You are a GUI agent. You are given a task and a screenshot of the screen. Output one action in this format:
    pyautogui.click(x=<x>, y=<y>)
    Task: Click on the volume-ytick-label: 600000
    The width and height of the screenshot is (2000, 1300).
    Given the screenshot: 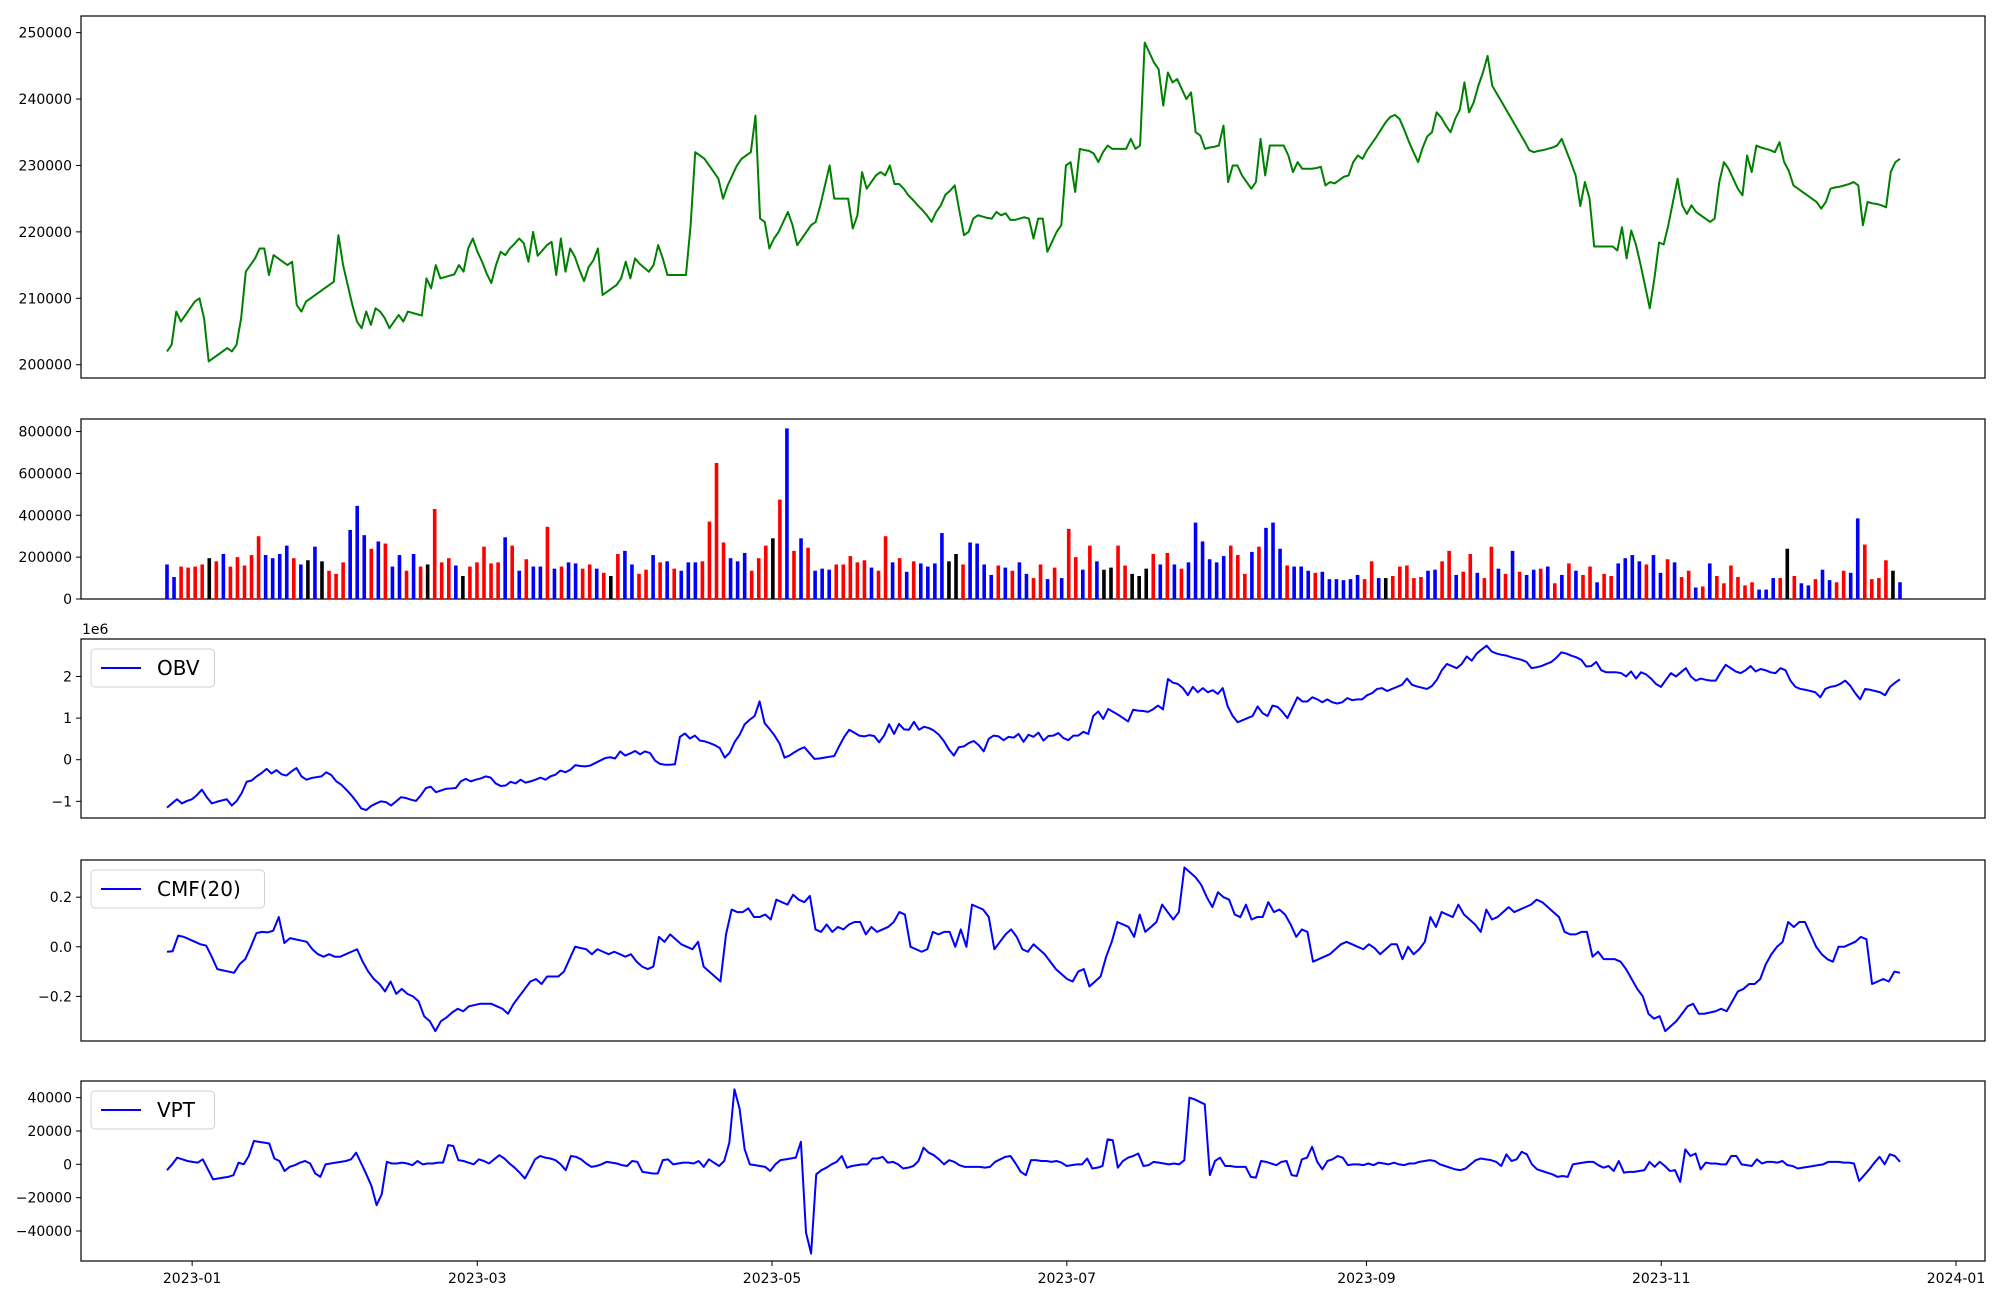 What is the action you would take?
    pyautogui.click(x=45, y=474)
    